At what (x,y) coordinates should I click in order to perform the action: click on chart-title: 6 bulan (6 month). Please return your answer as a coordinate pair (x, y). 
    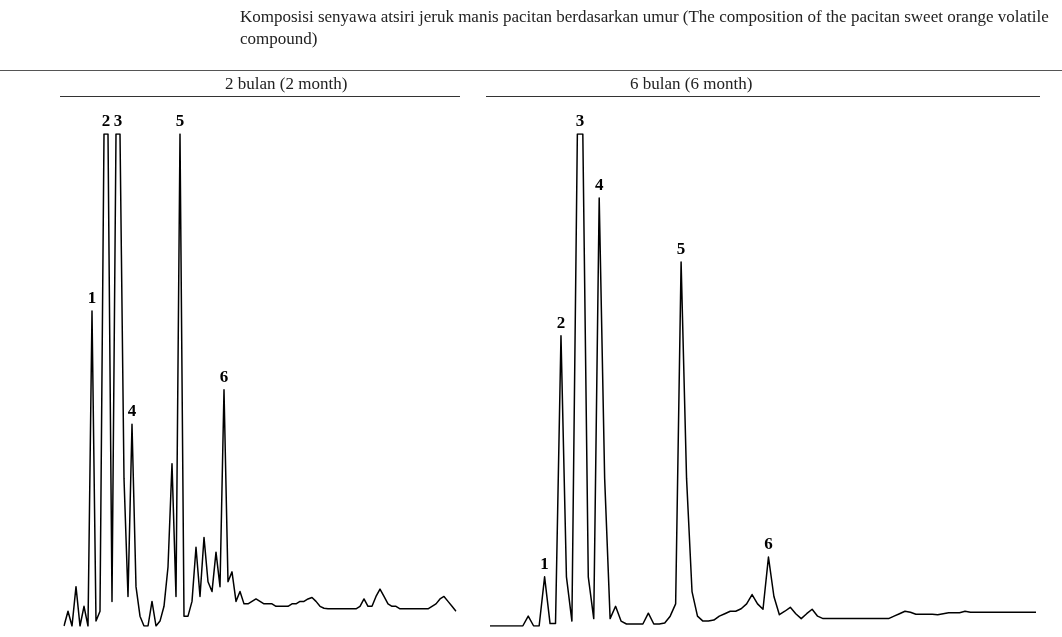
    Looking at the image, I should click on (691, 84).